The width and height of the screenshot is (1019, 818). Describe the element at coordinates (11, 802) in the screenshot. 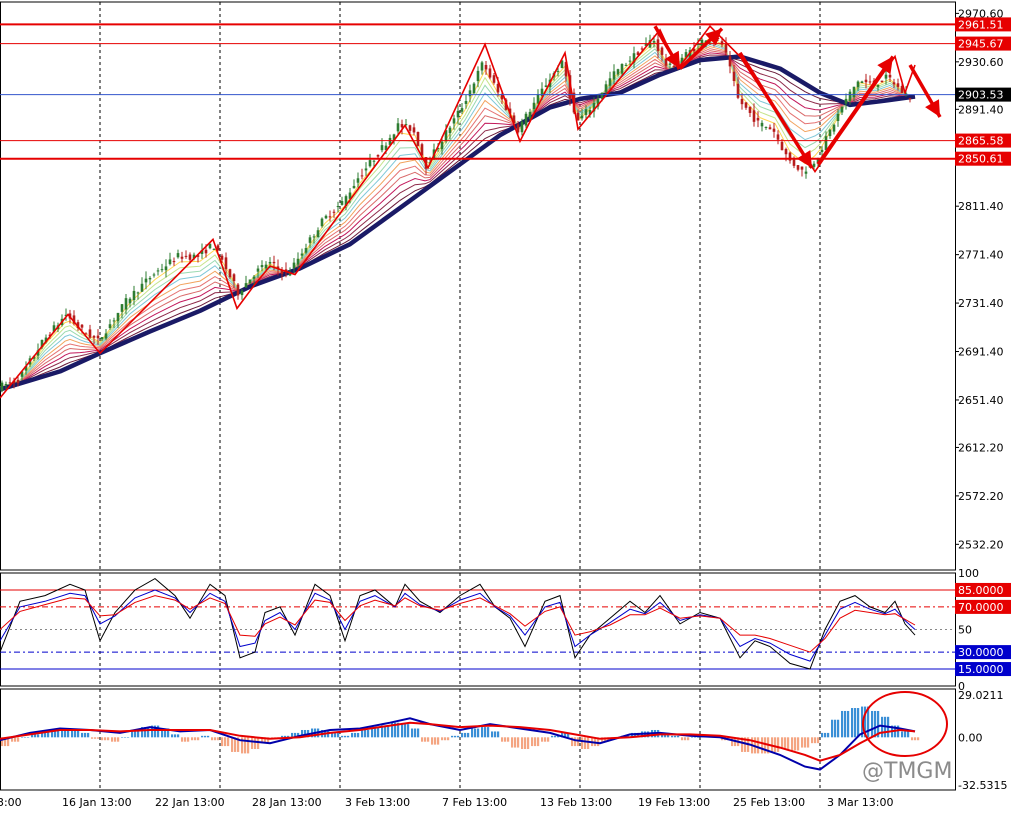

I see `x-tick-label: 10 Jan 13:00` at that location.